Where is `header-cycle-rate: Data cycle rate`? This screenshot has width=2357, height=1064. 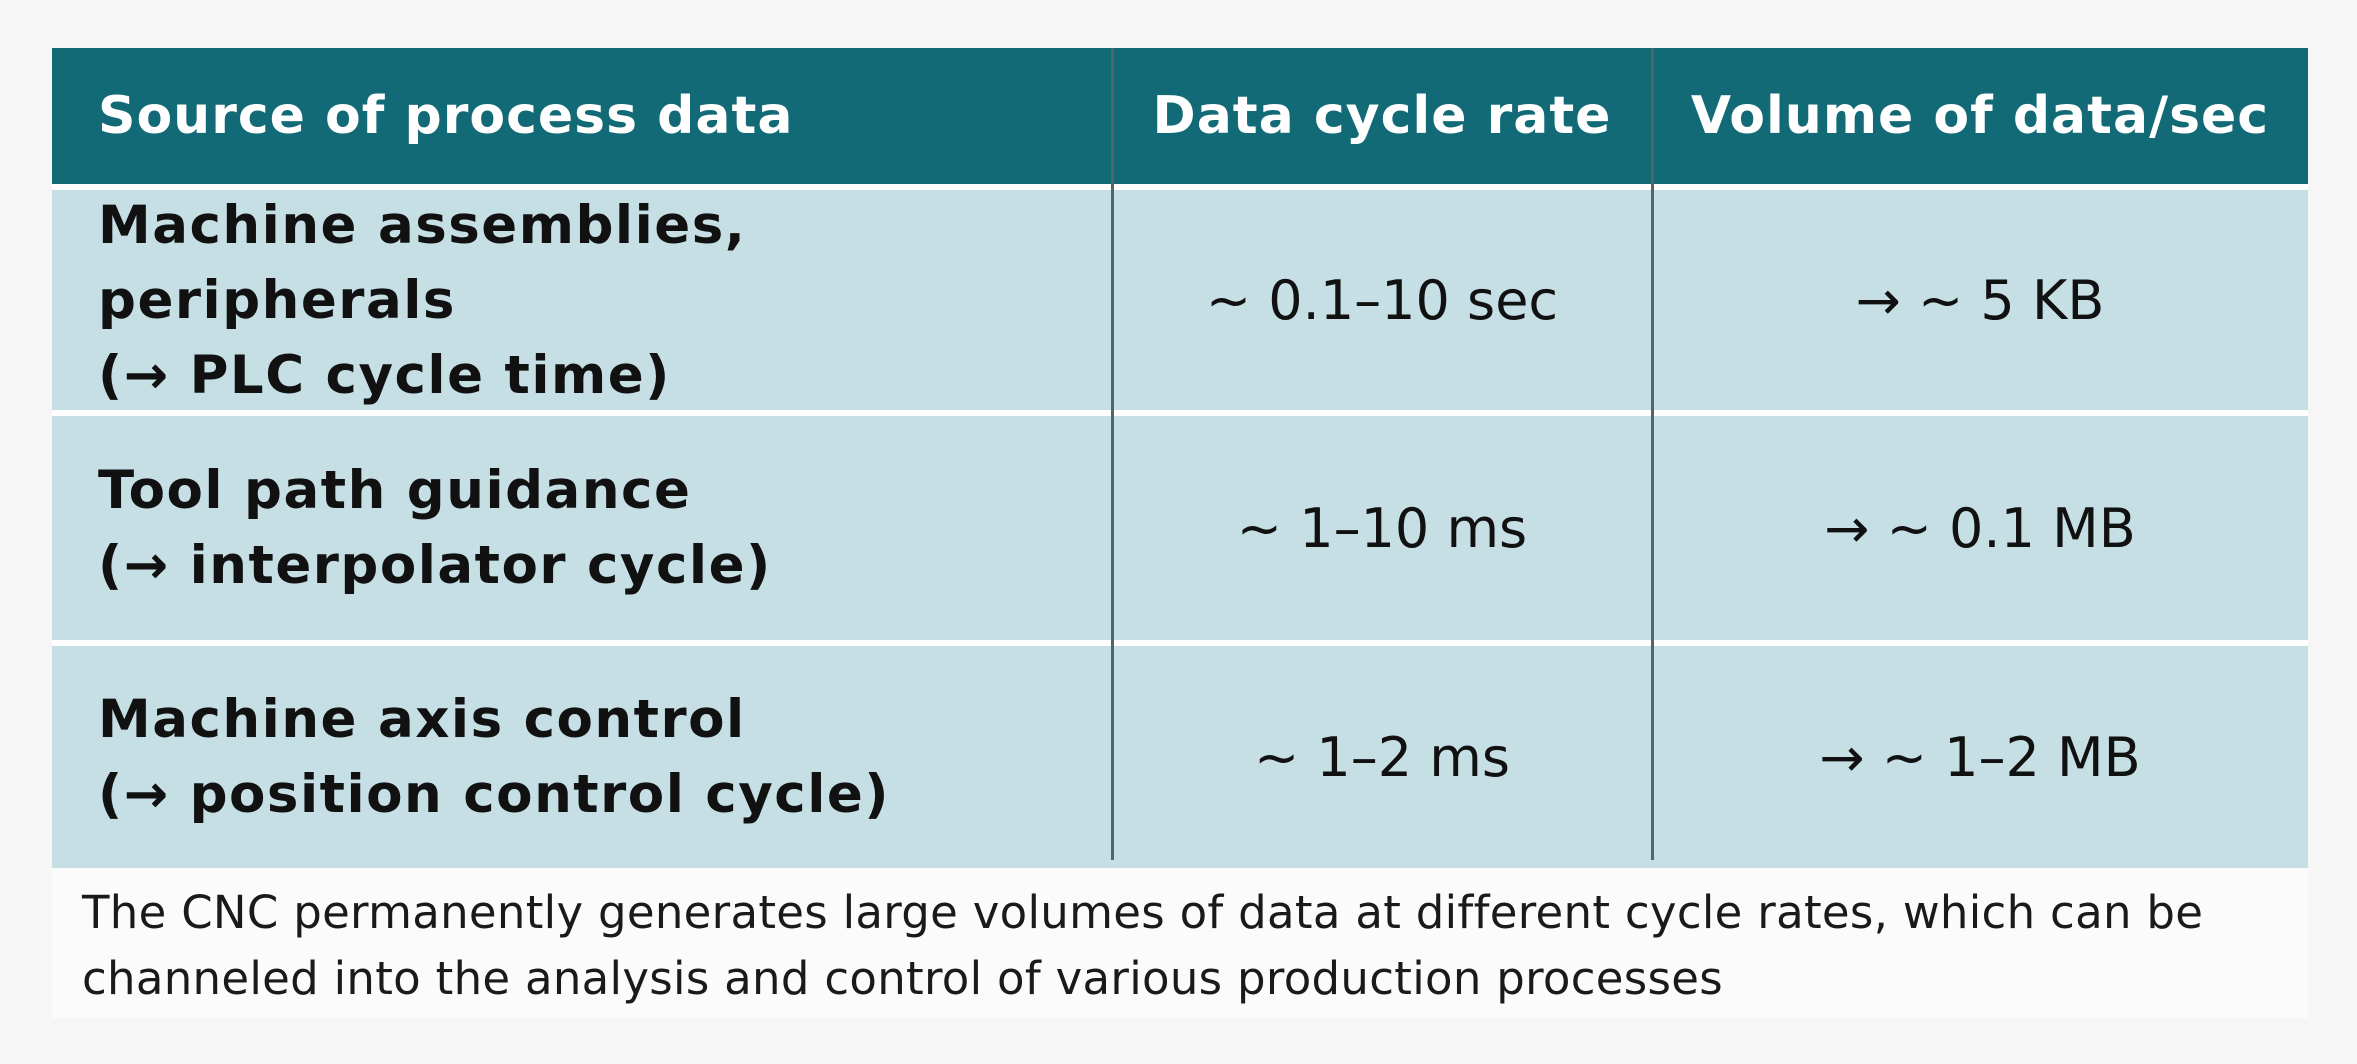 header-cycle-rate: Data cycle rate is located at coordinates (1382, 116).